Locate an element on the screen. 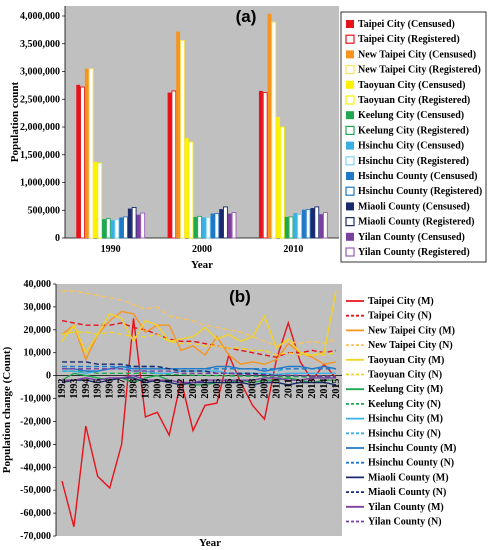 The image size is (491, 550). legend-label: Hsinchu City (M) is located at coordinates (405, 419).